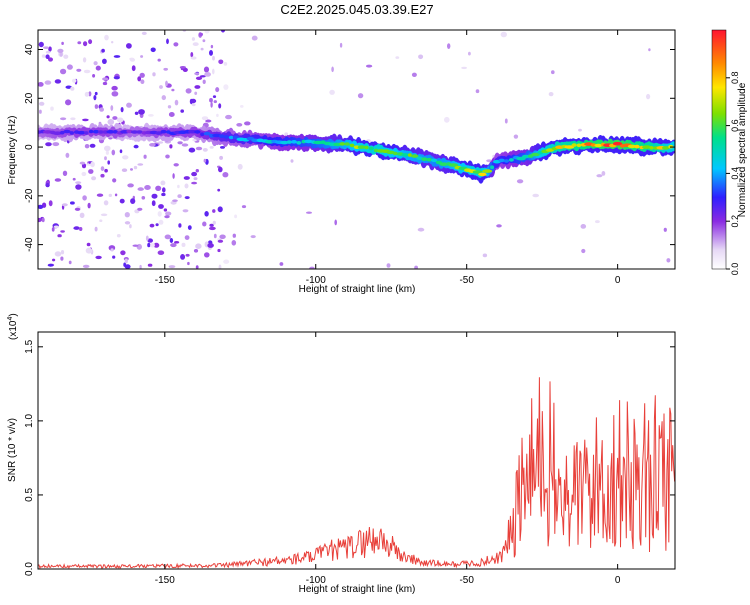 This screenshot has width=750, height=605. What do you see at coordinates (735, 269) in the screenshot?
I see `colorbar-tick-label: 0.0` at bounding box center [735, 269].